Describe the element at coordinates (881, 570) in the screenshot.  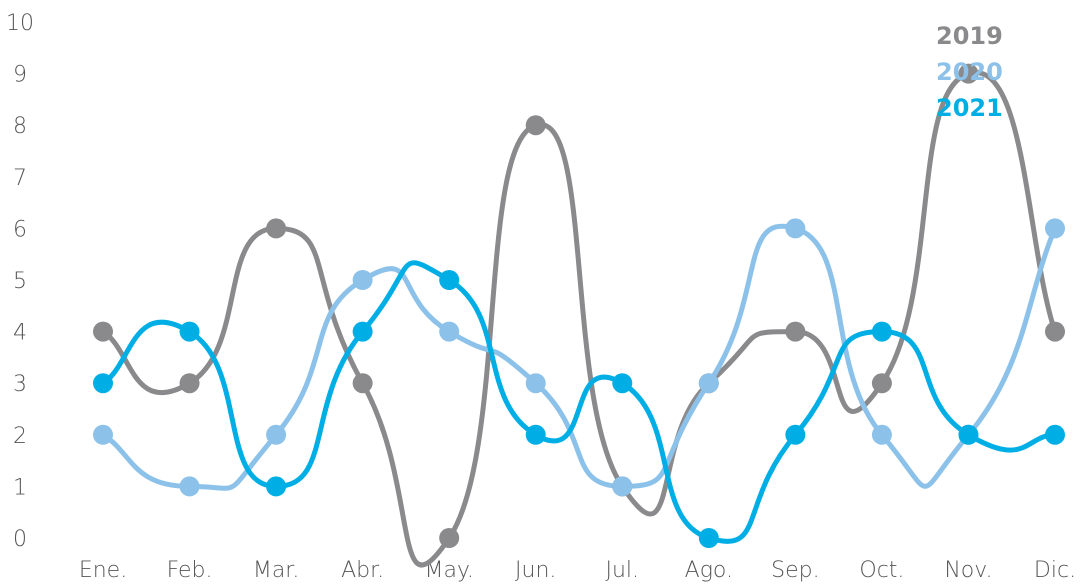
I see `x-tick-label: Oct.` at that location.